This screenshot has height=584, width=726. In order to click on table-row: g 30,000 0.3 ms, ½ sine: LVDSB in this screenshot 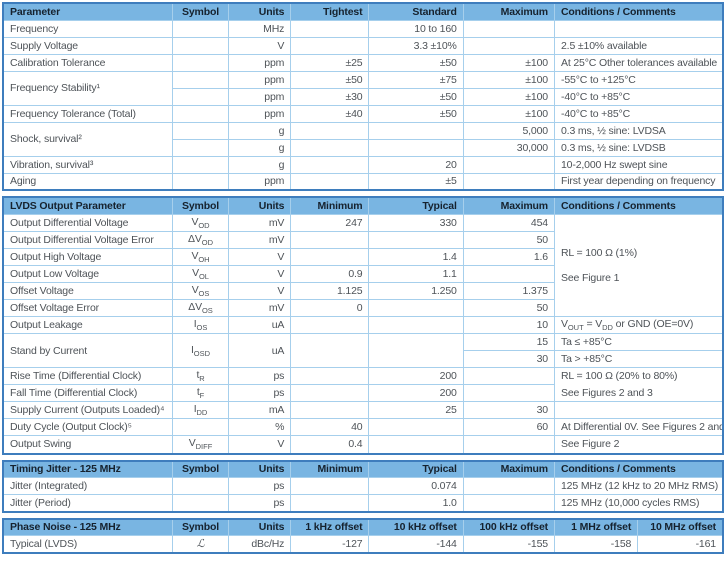, I will do `click(363, 147)`.